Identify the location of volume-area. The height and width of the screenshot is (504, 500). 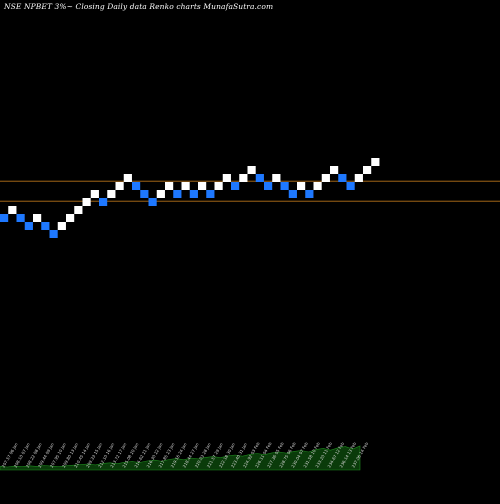
(180, 458).